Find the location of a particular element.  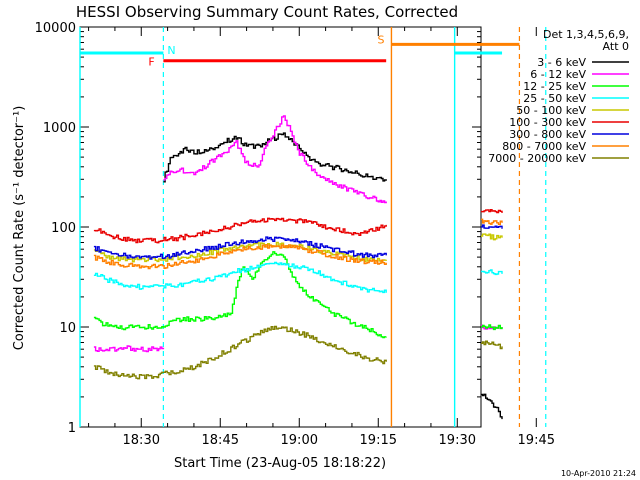

x-tick-label: 18:45 is located at coordinates (220, 440).